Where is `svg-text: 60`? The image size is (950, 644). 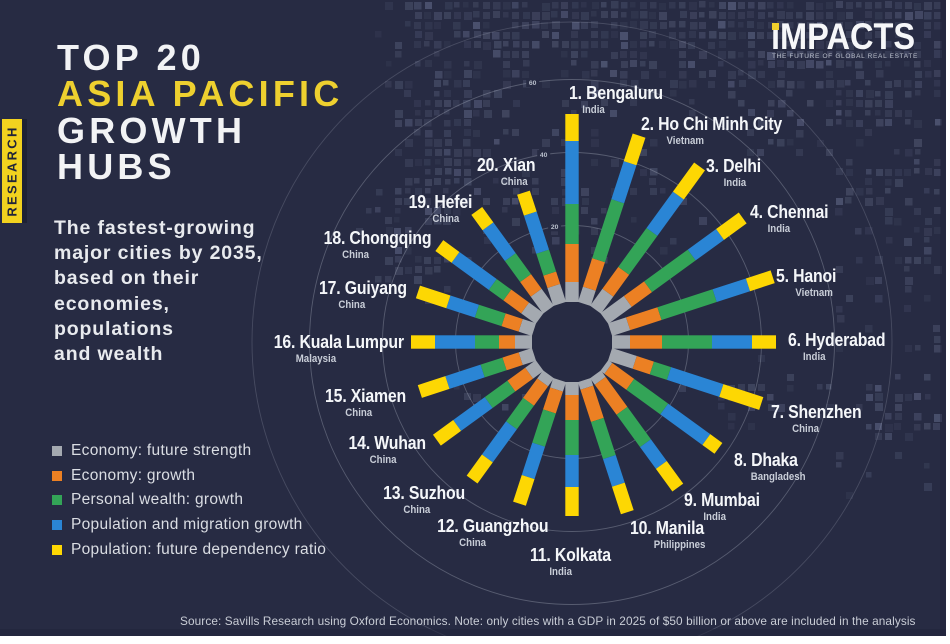 svg-text: 60 is located at coordinates (533, 83).